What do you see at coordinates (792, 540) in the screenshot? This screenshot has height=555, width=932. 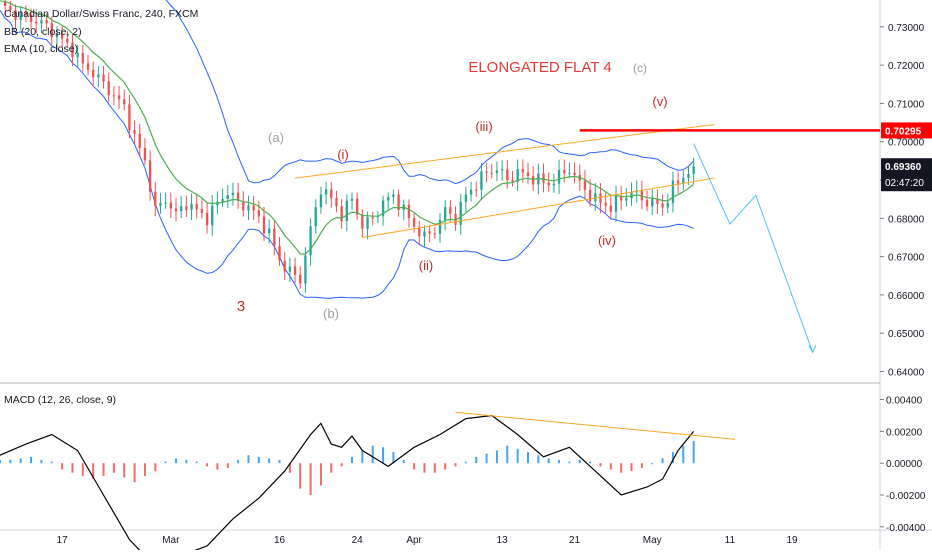 I see `time-tick-label: 19` at bounding box center [792, 540].